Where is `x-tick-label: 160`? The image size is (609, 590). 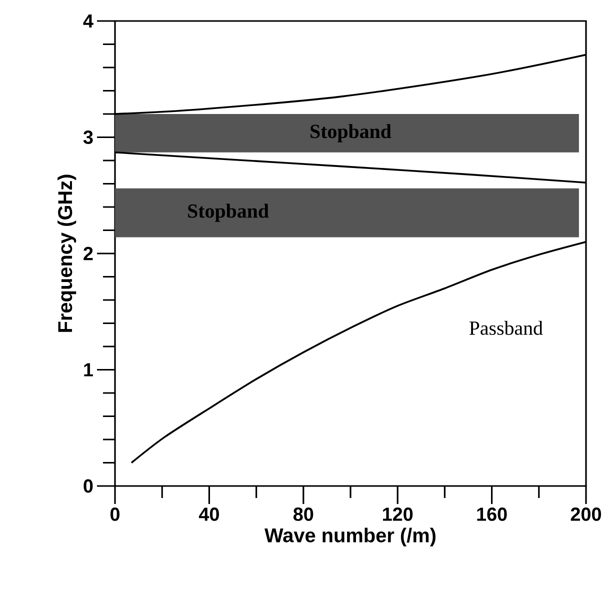
x-tick-label: 160 is located at coordinates (492, 514).